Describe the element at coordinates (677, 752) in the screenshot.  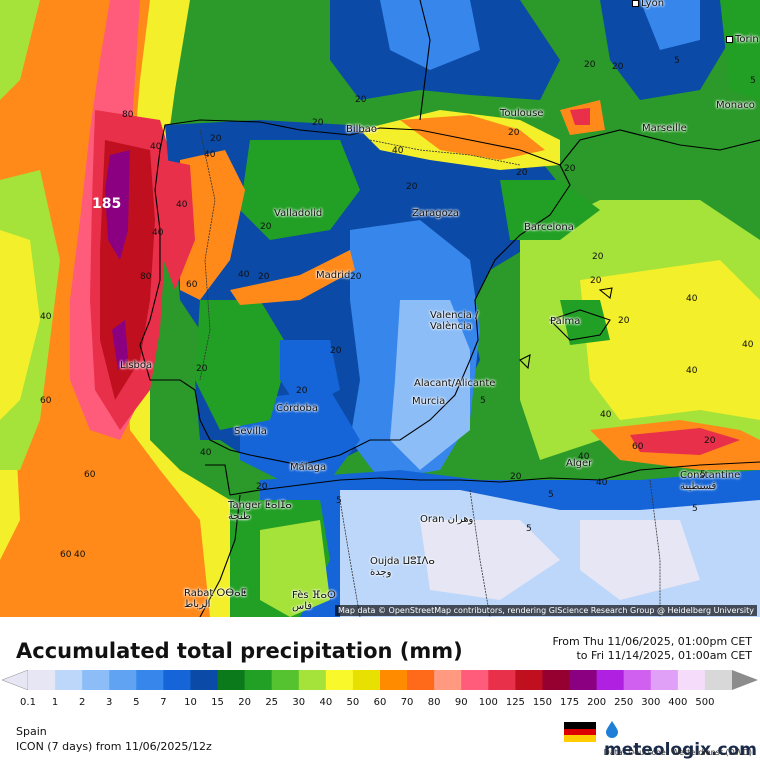
I see `data-source: Data: Deutscher Wetterdienst (DWD)` at that location.